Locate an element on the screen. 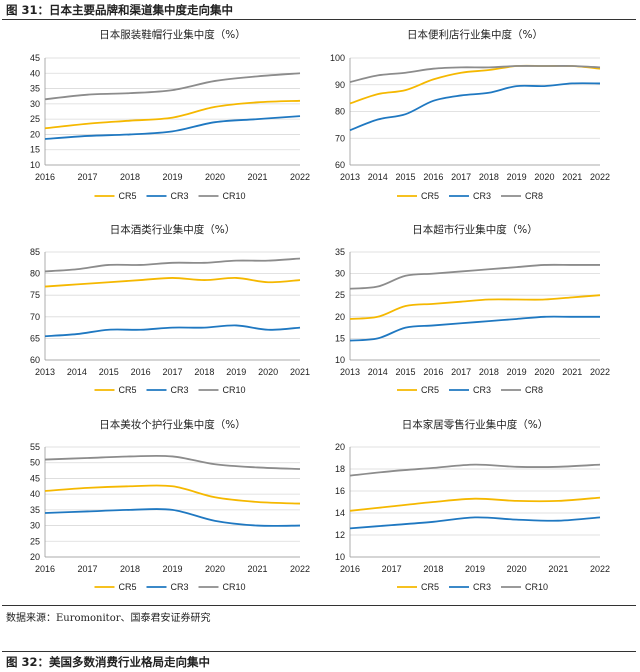  chart-5-x-tick: 2019 is located at coordinates (475, 569).